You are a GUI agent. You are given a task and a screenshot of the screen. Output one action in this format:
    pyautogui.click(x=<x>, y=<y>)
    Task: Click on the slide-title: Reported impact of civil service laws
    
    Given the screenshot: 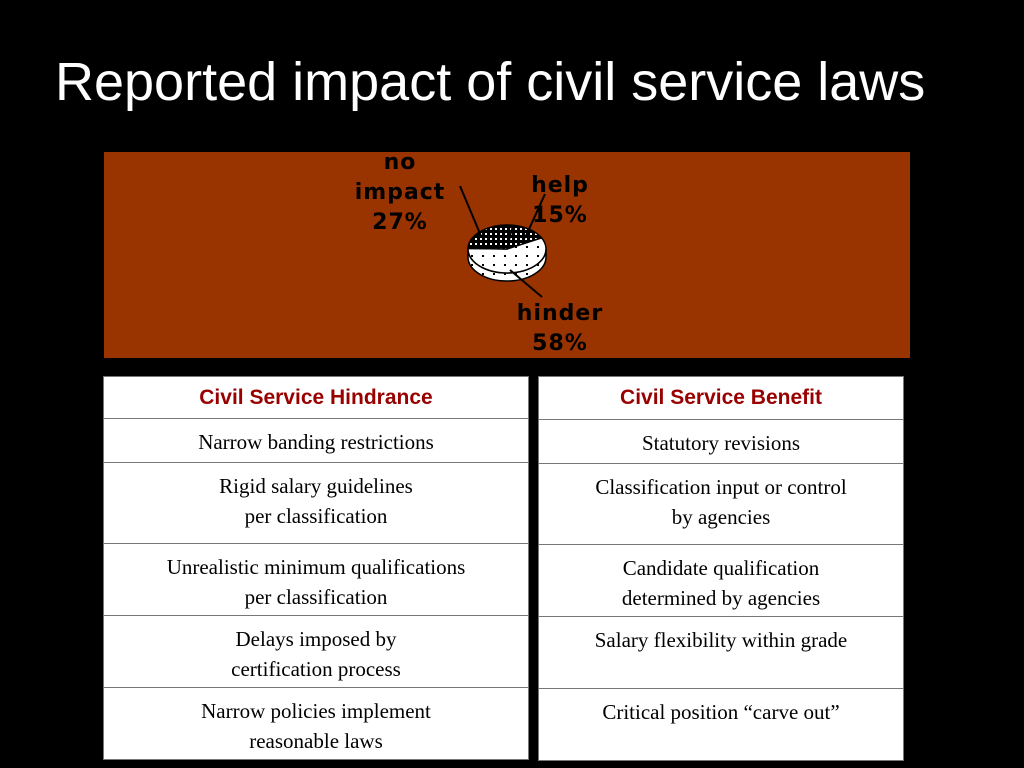 What is the action you would take?
    pyautogui.click(x=490, y=82)
    